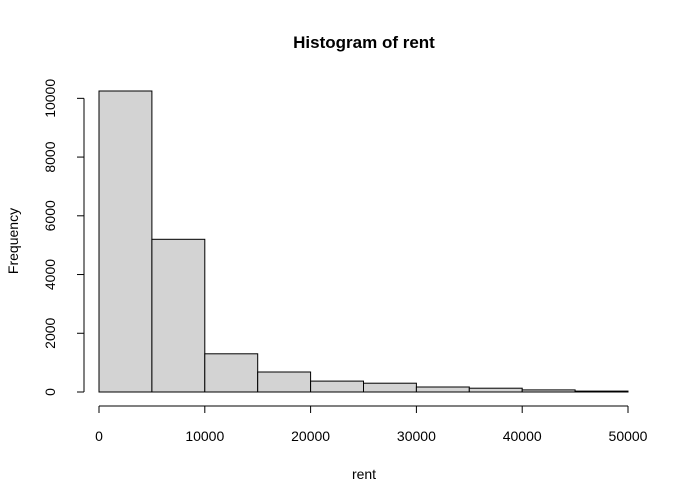 This screenshot has height=503, width=690. Describe the element at coordinates (99, 436) in the screenshot. I see `x-tick-label-0: 0` at that location.